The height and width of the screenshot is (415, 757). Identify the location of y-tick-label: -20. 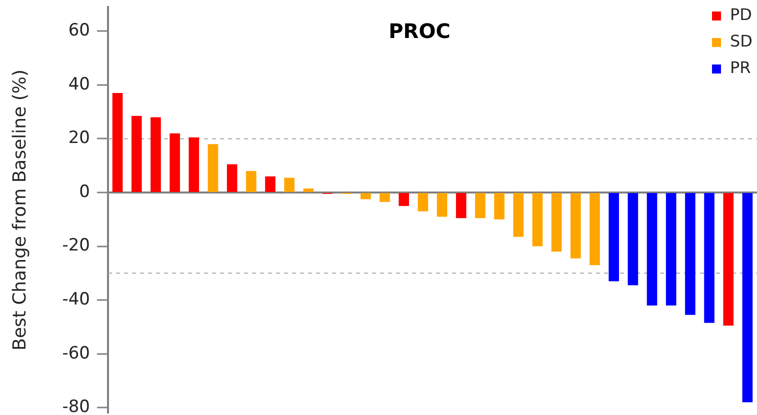
(76, 246).